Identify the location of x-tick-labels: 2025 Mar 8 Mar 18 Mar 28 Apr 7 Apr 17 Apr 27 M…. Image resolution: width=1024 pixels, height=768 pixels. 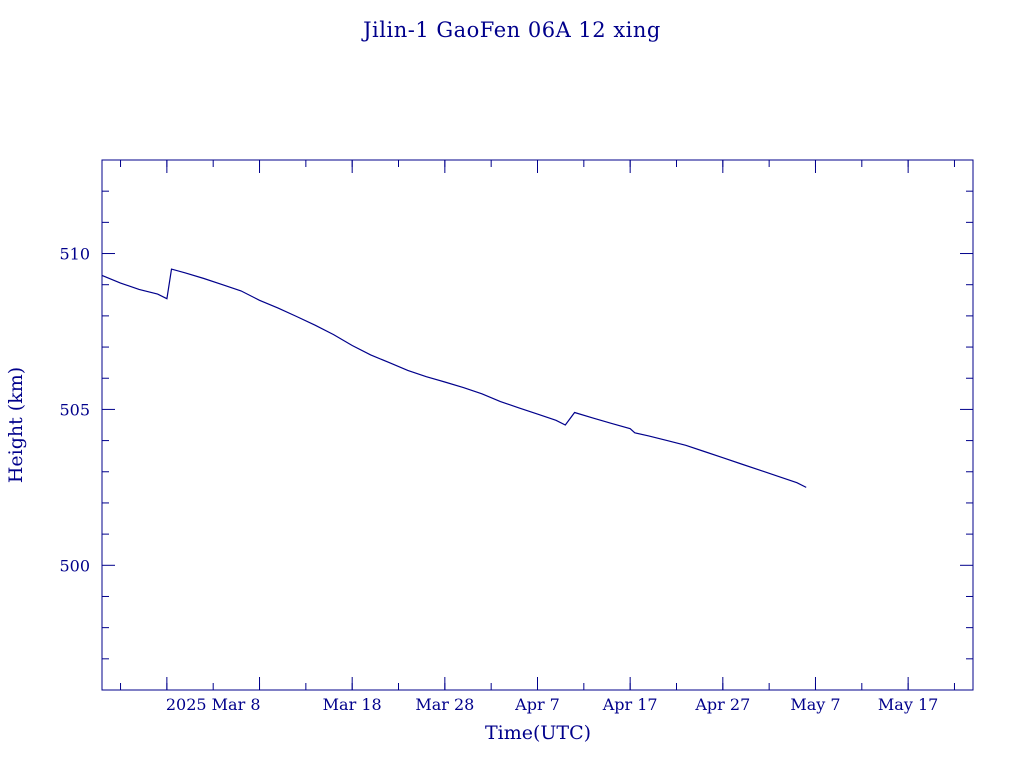
(552, 704).